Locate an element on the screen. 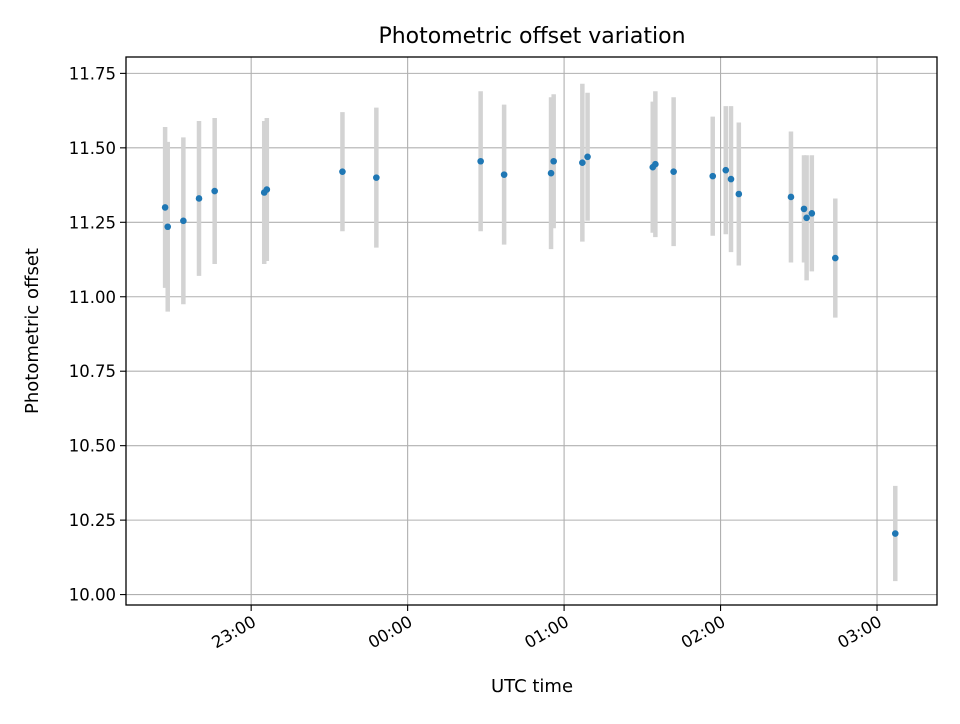  chart-title: Photometric offset variation is located at coordinates (531, 36).